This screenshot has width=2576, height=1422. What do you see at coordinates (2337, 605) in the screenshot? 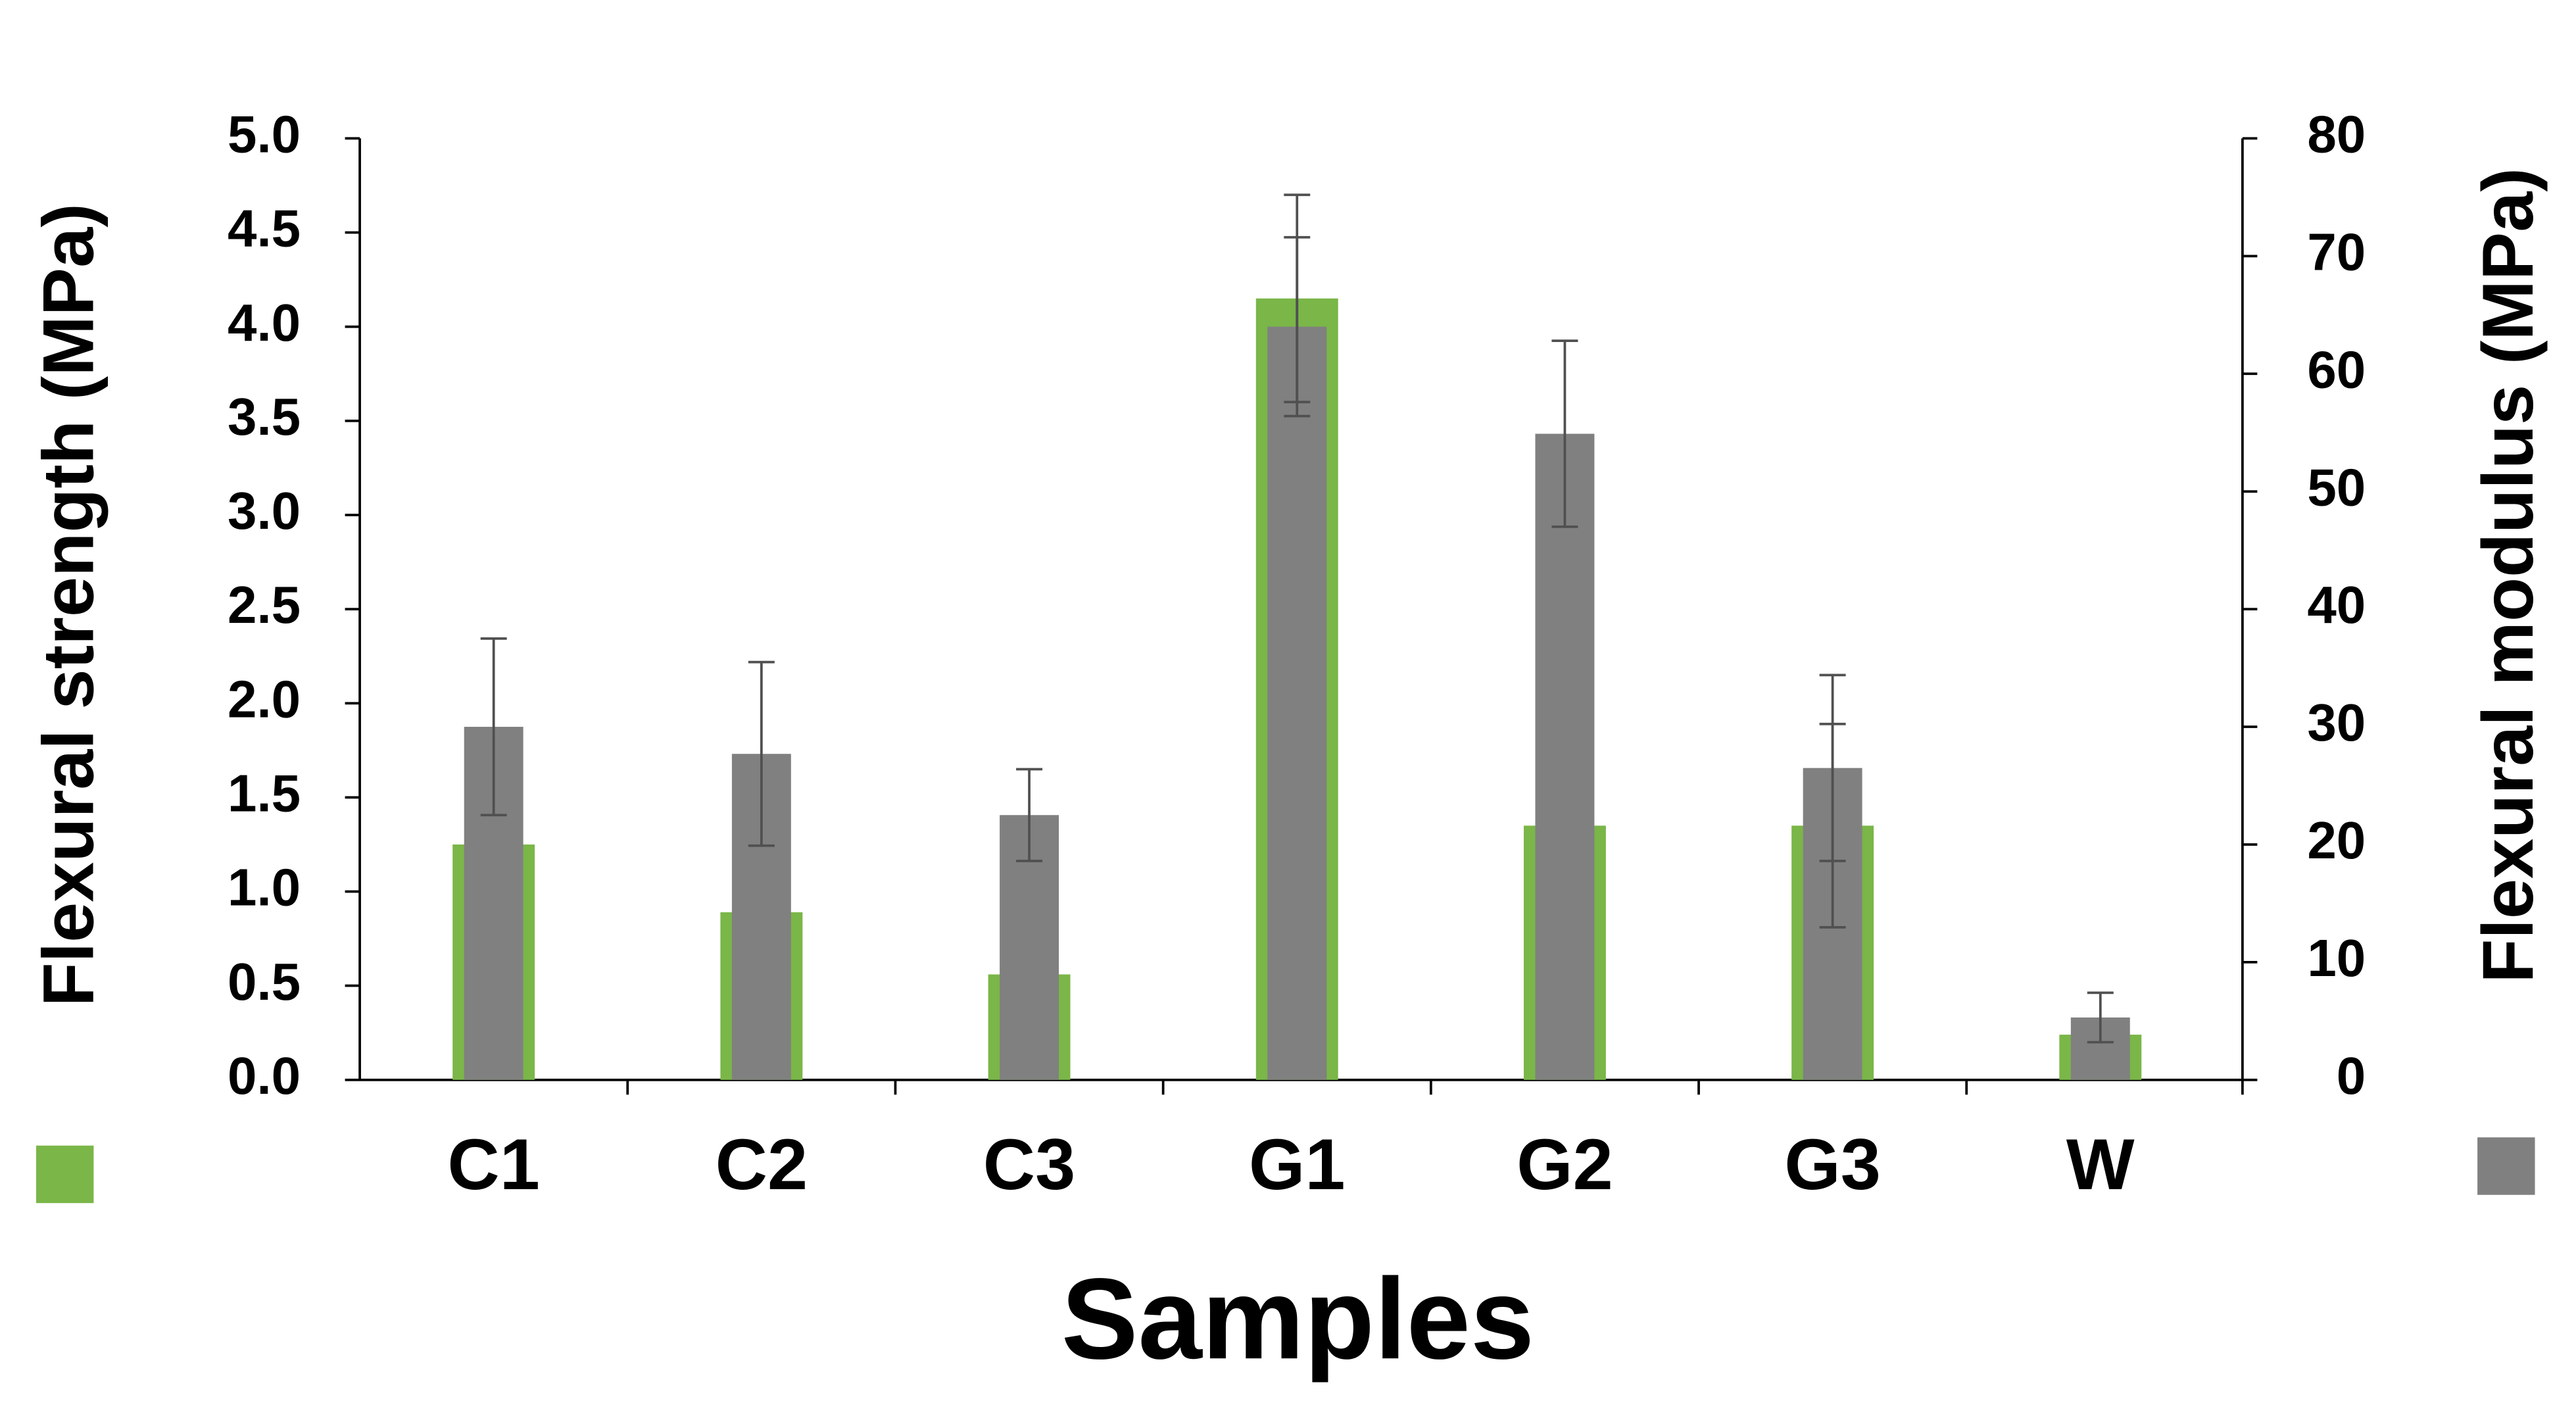
I see `y2-tick-label: 40` at bounding box center [2337, 605].